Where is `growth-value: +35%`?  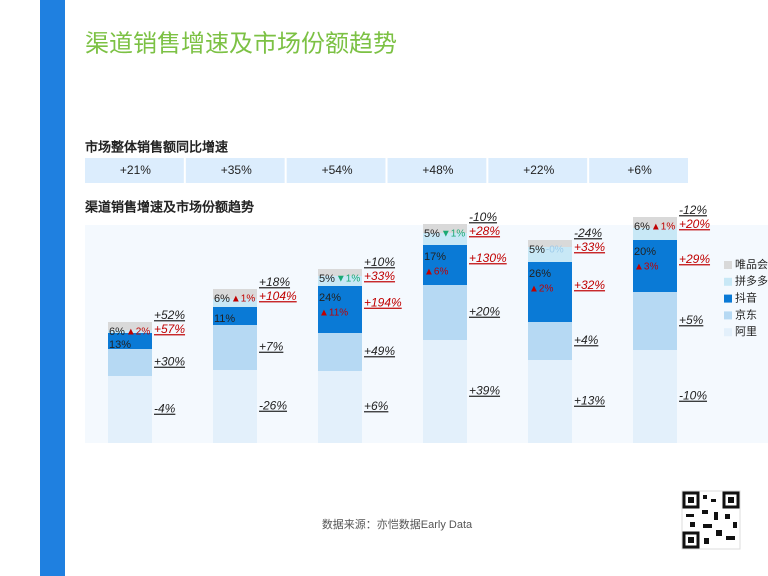 growth-value: +35% is located at coordinates (236, 170).